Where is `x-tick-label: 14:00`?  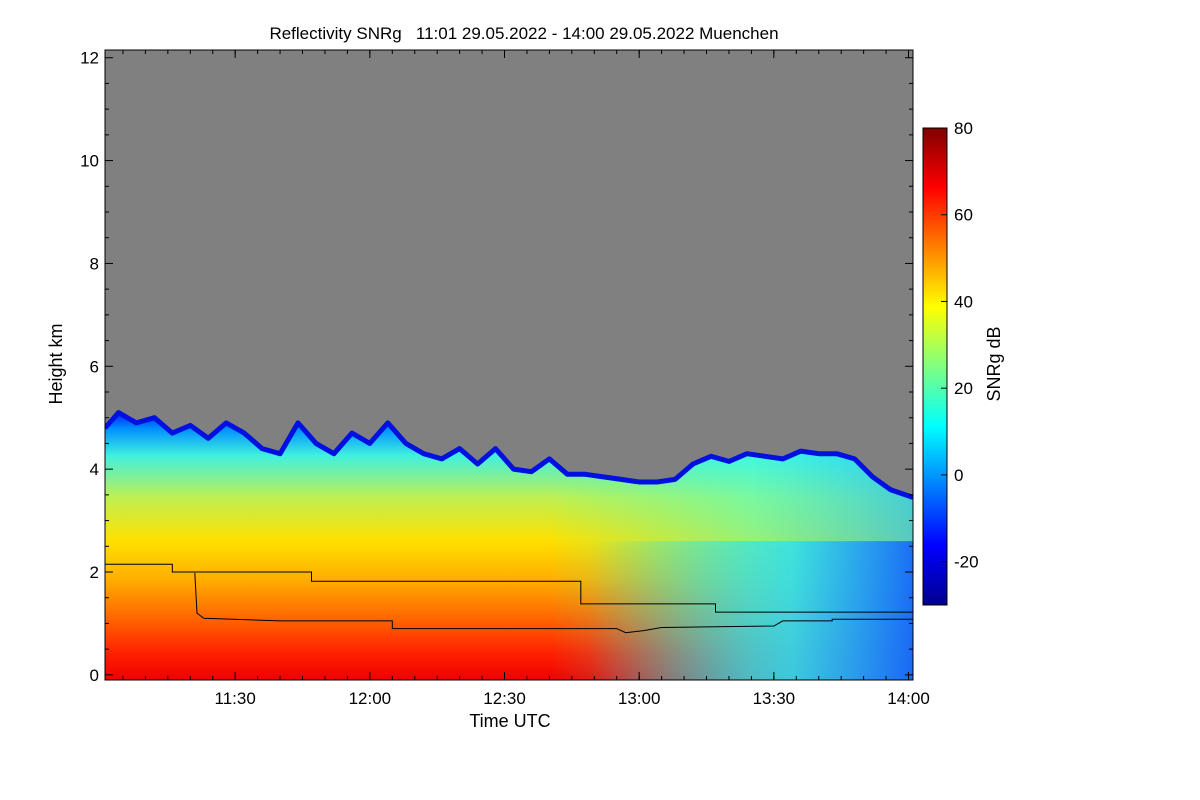 x-tick-label: 14:00 is located at coordinates (908, 698).